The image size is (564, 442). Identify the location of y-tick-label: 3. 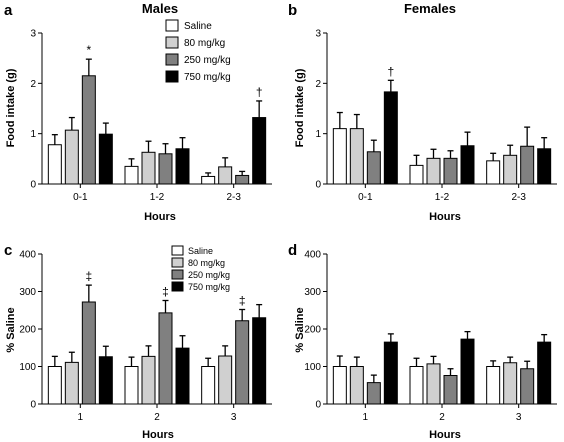
(318, 34).